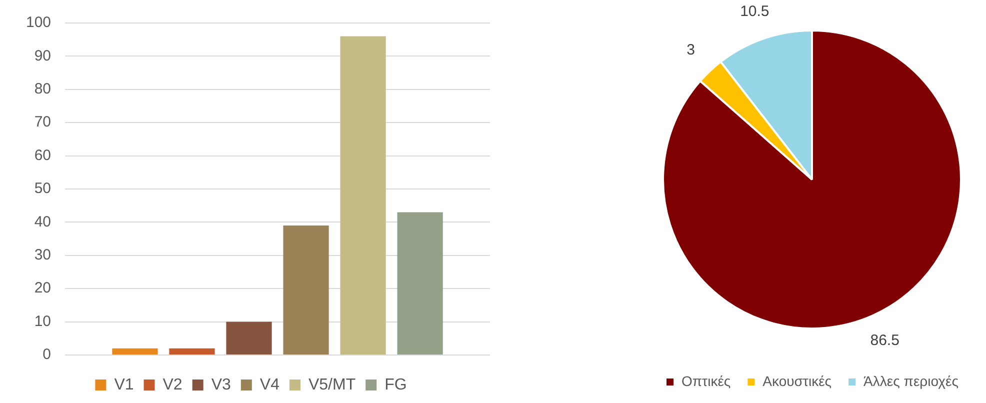  Describe the element at coordinates (43, 89) in the screenshot. I see `y-tick-label: 80` at that location.